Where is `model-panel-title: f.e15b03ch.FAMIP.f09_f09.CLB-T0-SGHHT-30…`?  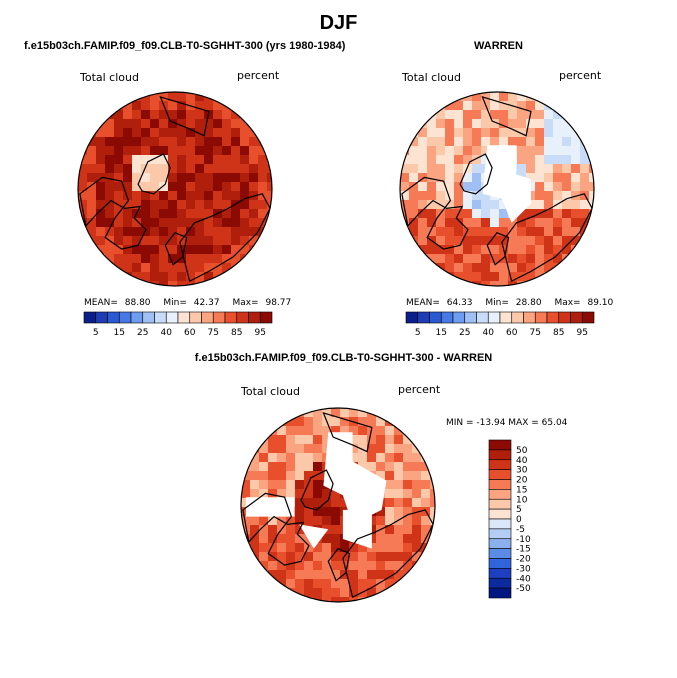 model-panel-title: f.e15b03ch.FAMIP.f09_f09.CLB-T0-SGHHT-30… is located at coordinates (185, 46).